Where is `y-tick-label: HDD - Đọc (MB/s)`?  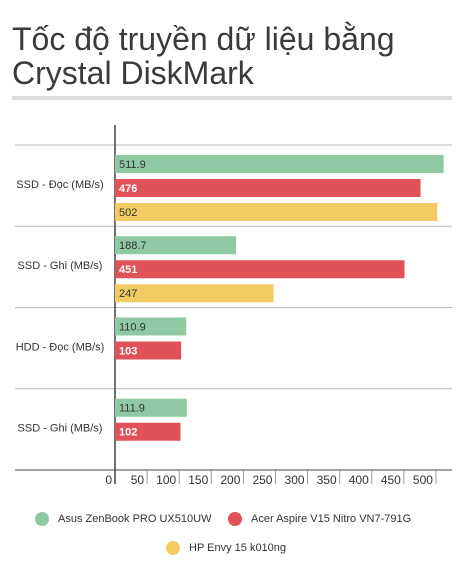
y-tick-label: HDD - Đọc (MB/s) is located at coordinates (60, 347).